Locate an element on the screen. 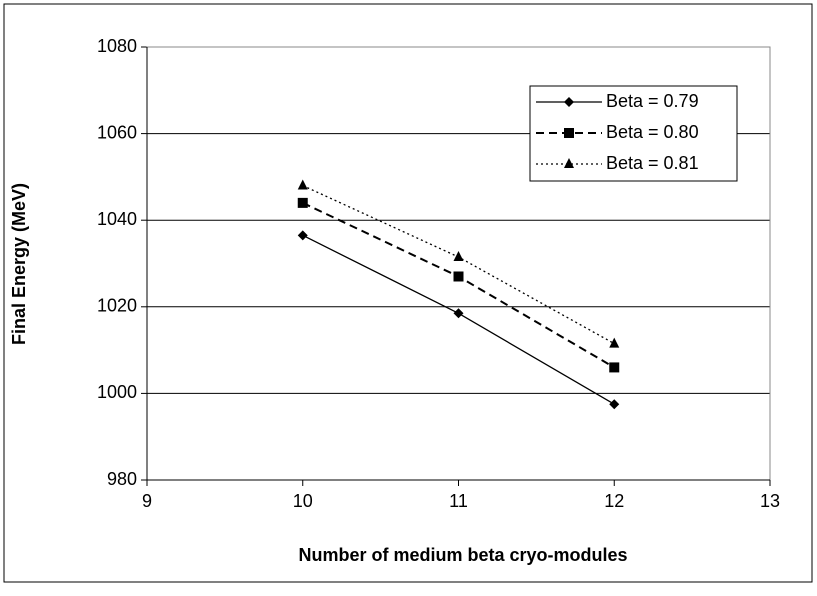  y-tick-label: 1040 is located at coordinates (117, 219).